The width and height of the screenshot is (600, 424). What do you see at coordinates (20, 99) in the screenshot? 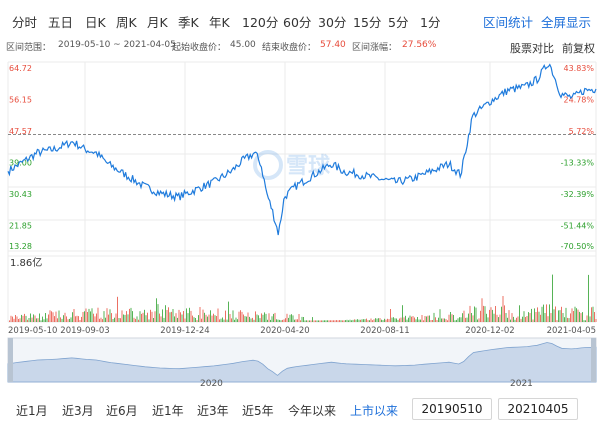
I see `left-axis-label: 56.15` at bounding box center [20, 99].